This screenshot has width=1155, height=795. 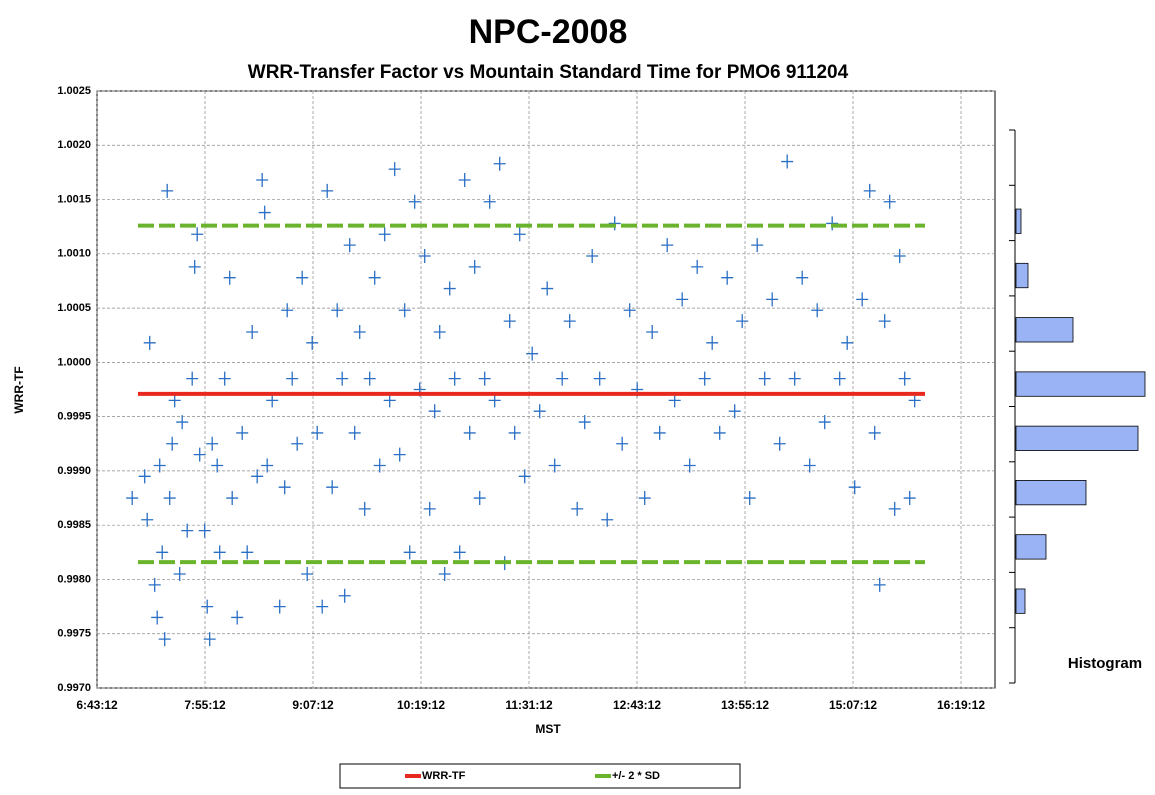 What do you see at coordinates (853, 705) in the screenshot?
I see `x-tick-label: 15:07:12` at bounding box center [853, 705].